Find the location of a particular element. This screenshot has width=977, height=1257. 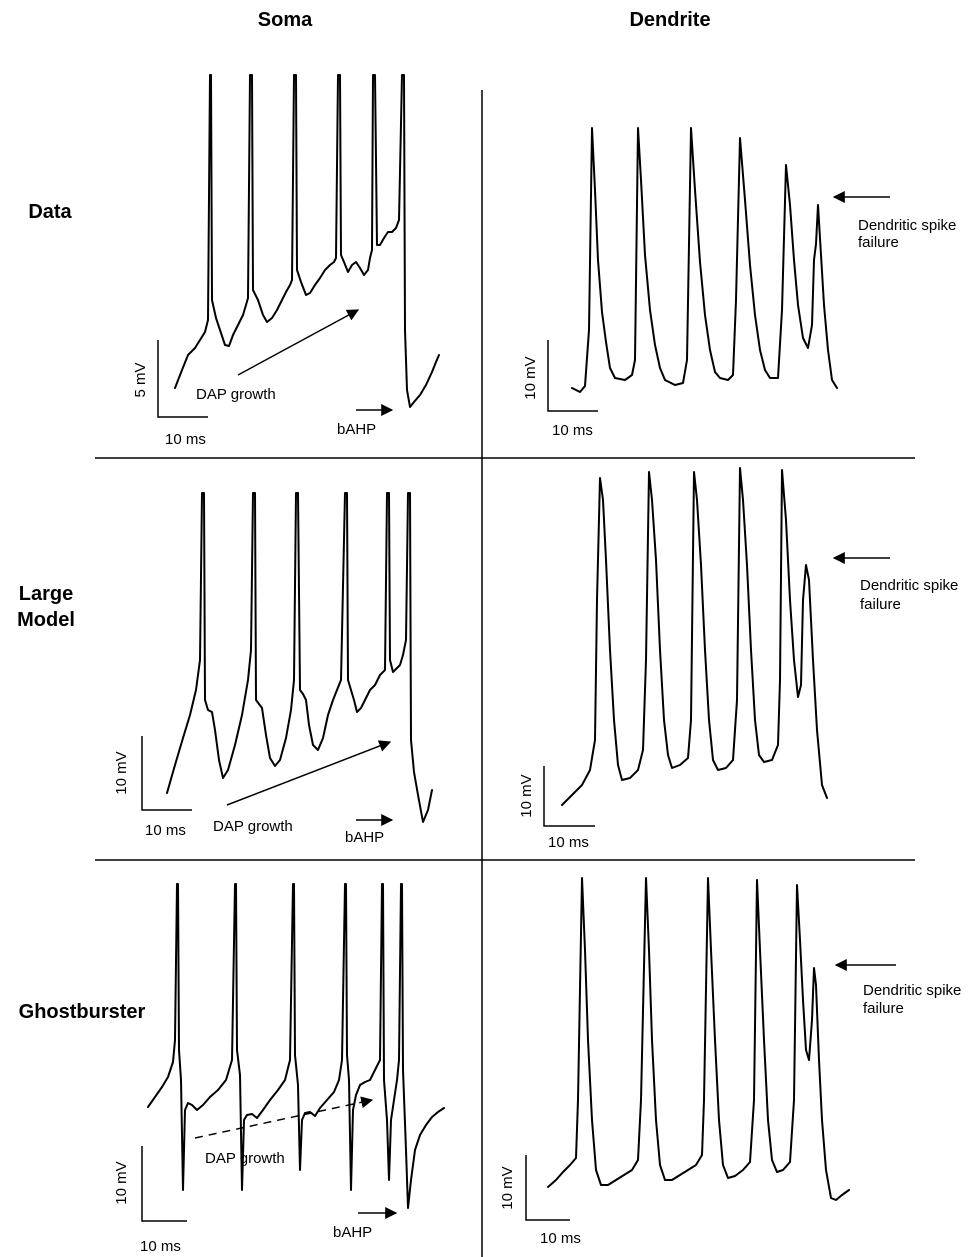

dap-growth-label-data: DAP growth is located at coordinates (236, 394).